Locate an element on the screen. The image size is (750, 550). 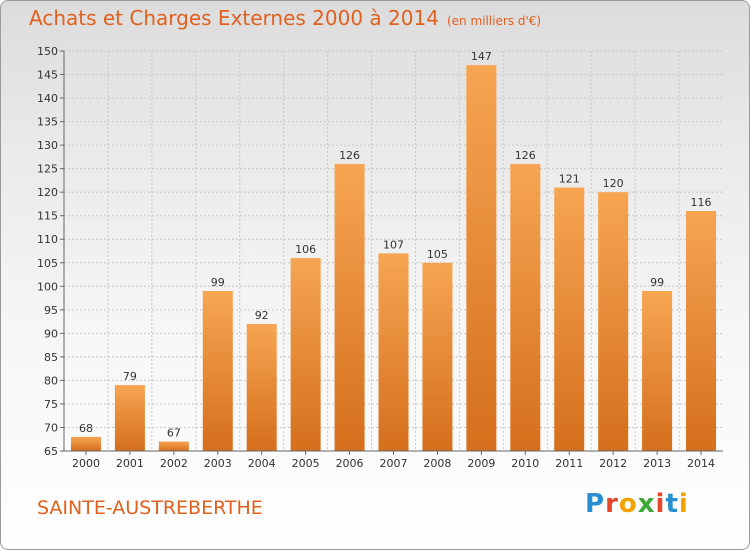
x-tick-label: 2009 is located at coordinates (481, 463).